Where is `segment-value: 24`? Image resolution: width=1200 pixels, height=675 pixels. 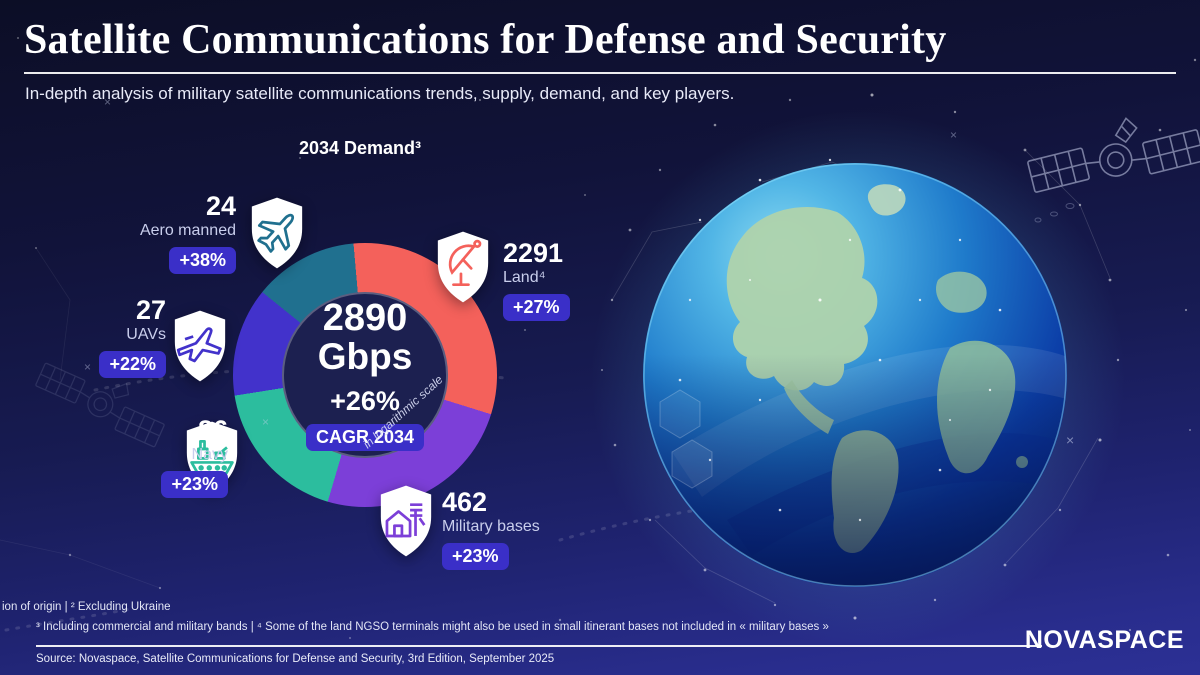 segment-value: 24 is located at coordinates (220, 206).